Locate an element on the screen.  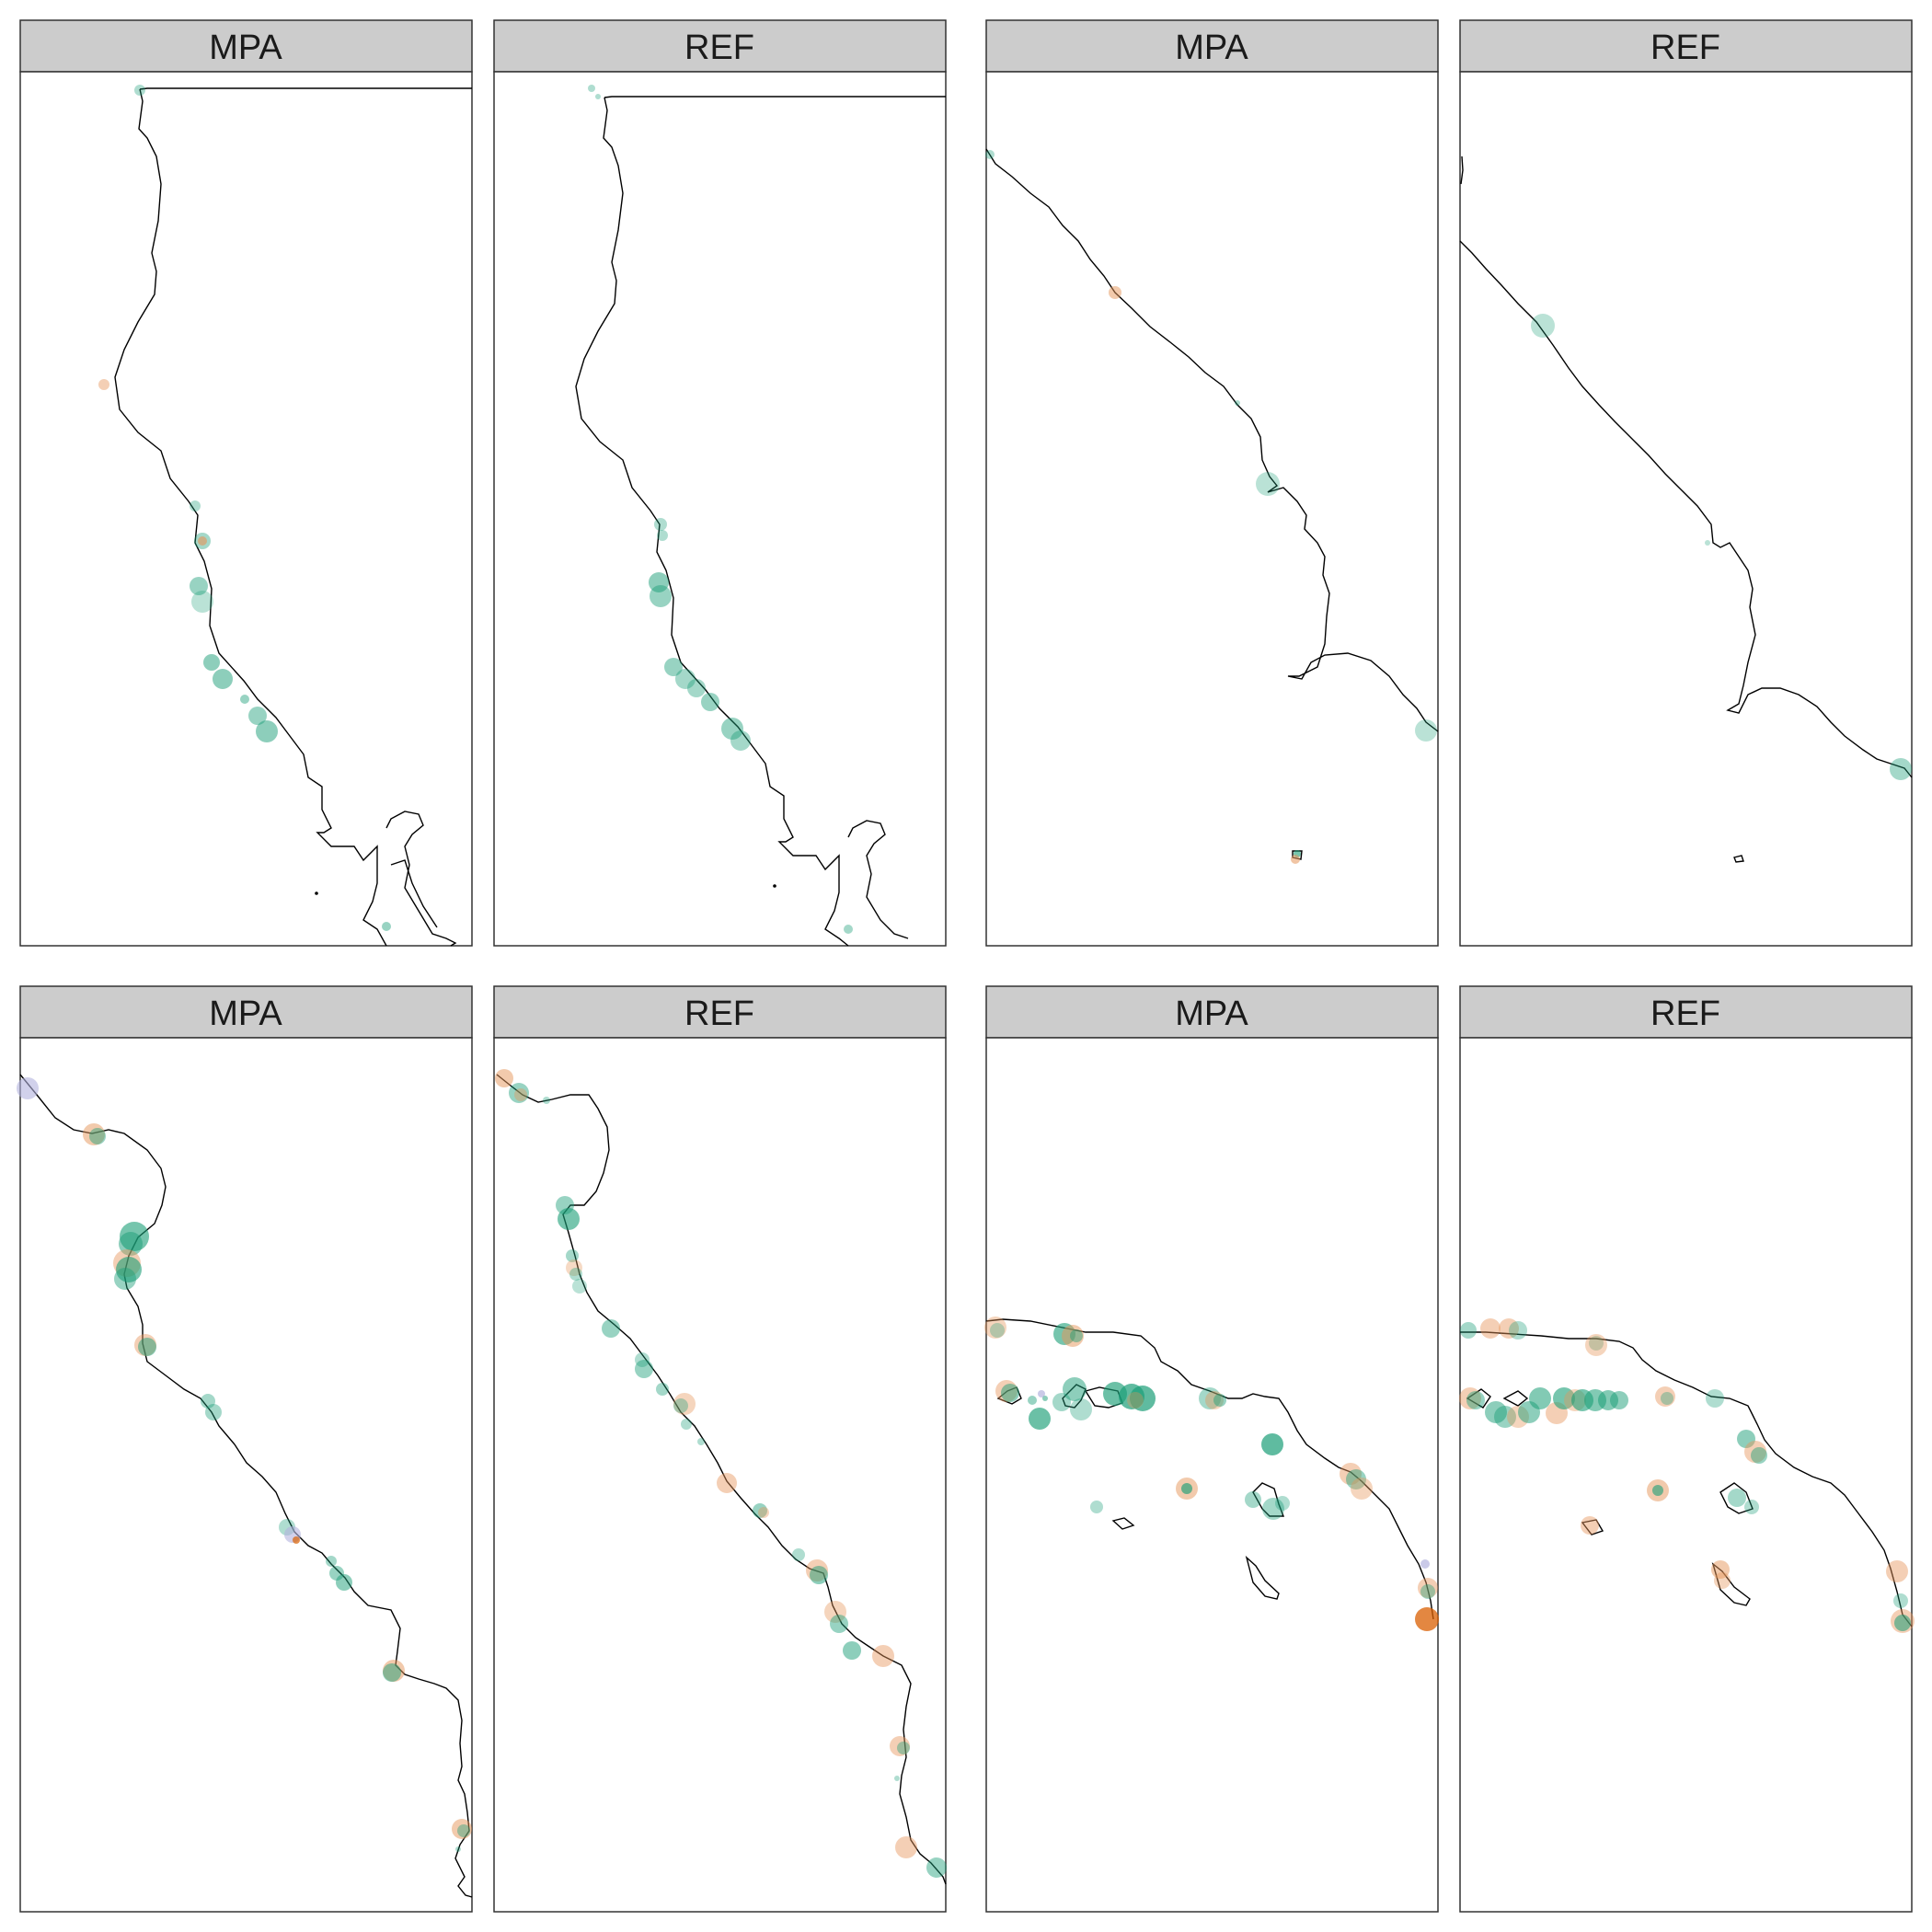
panel-r2p3: MPA is located at coordinates (1211, 1449).